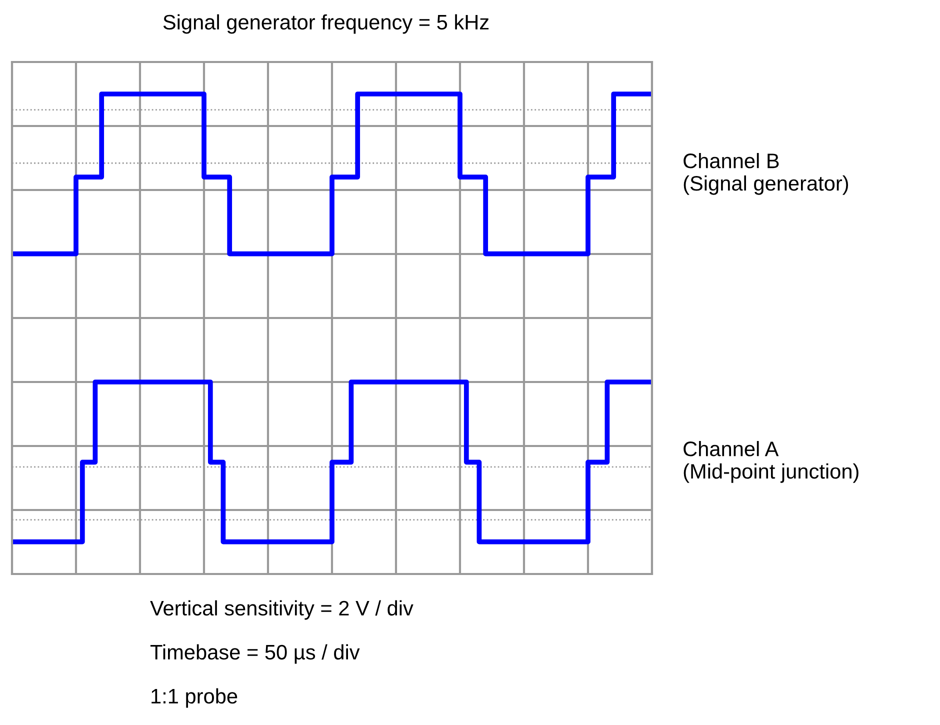 The image size is (940, 725). I want to click on text: 1:1 probe, so click(195, 698).